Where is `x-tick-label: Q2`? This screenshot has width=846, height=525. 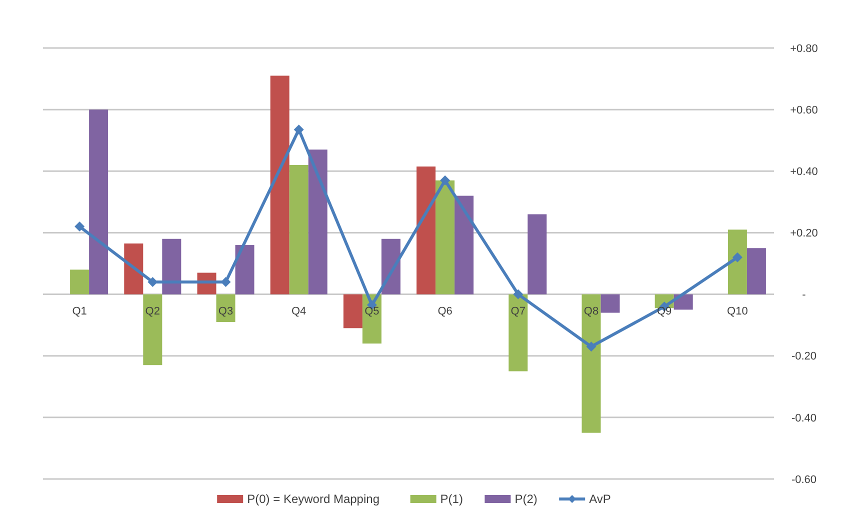 x-tick-label: Q2 is located at coordinates (152, 311).